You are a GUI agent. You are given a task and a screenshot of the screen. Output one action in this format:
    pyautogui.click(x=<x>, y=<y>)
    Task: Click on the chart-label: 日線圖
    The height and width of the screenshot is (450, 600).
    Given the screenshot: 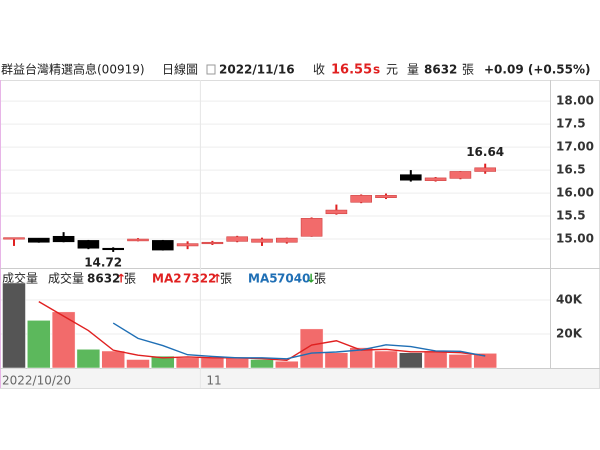 What is the action you would take?
    pyautogui.click(x=180, y=69)
    